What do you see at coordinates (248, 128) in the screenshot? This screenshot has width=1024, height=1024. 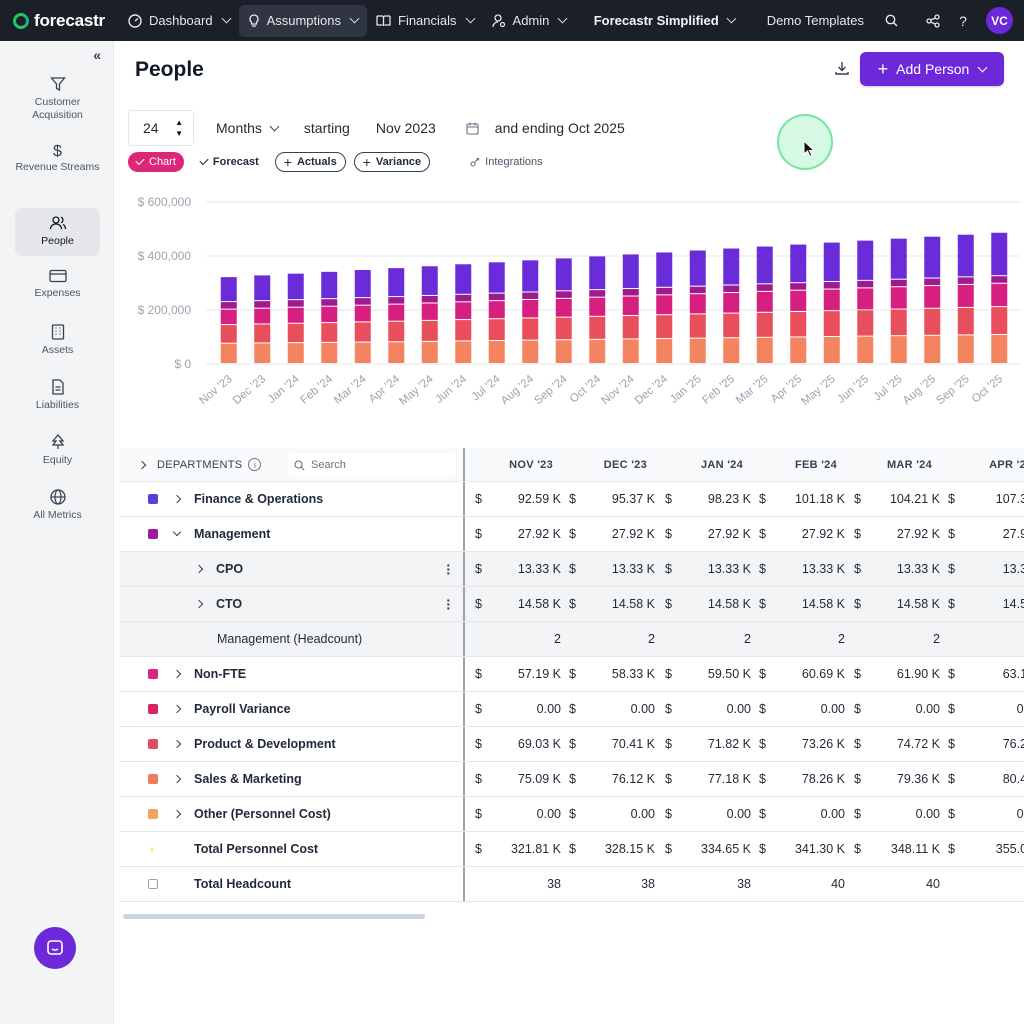 I see `unit-select: Months` at bounding box center [248, 128].